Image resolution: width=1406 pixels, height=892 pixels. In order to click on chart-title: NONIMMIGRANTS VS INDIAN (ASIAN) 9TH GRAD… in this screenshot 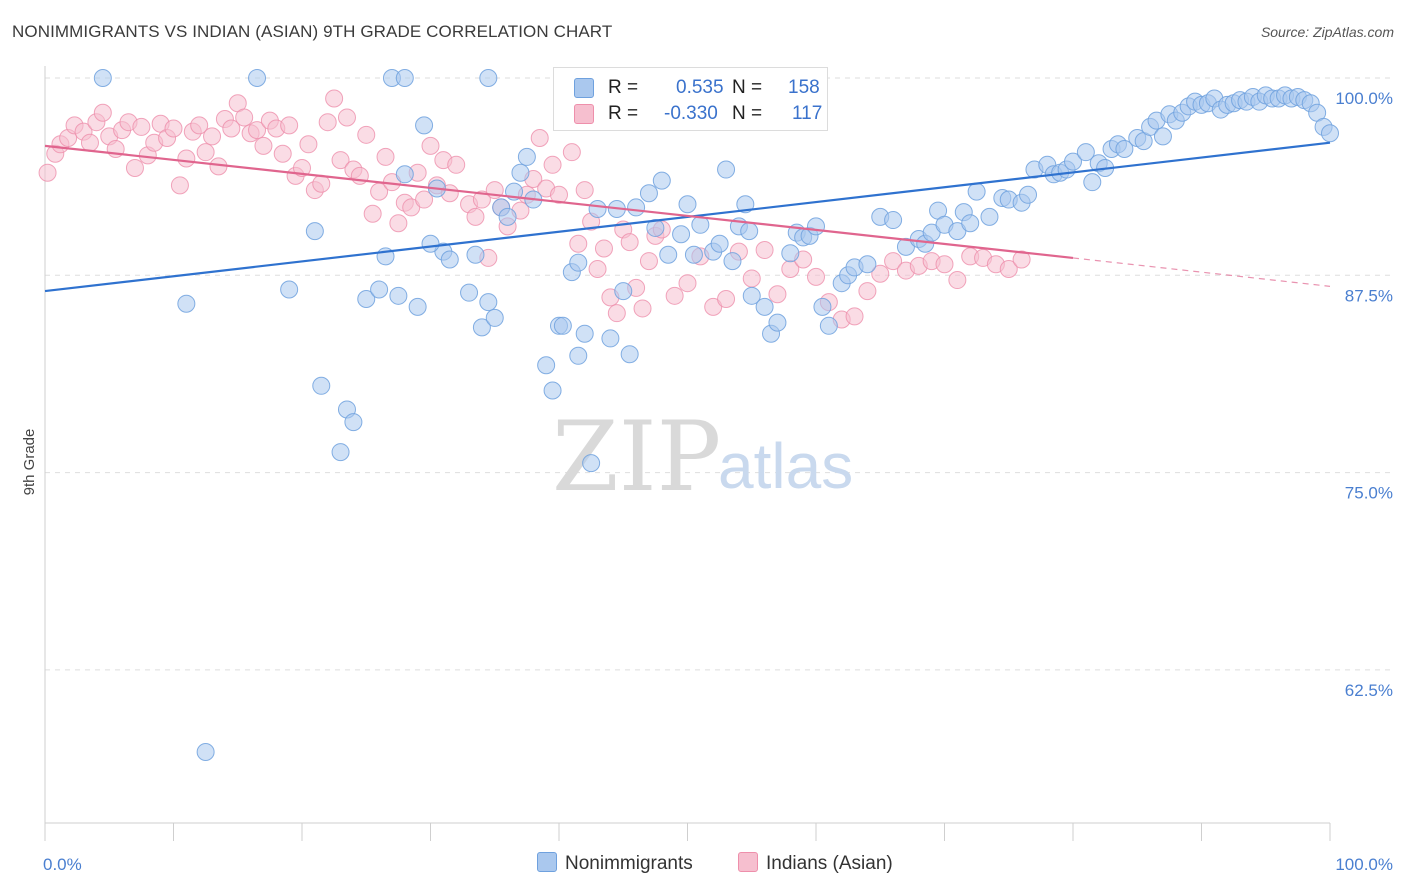, I will do `click(312, 31)`.